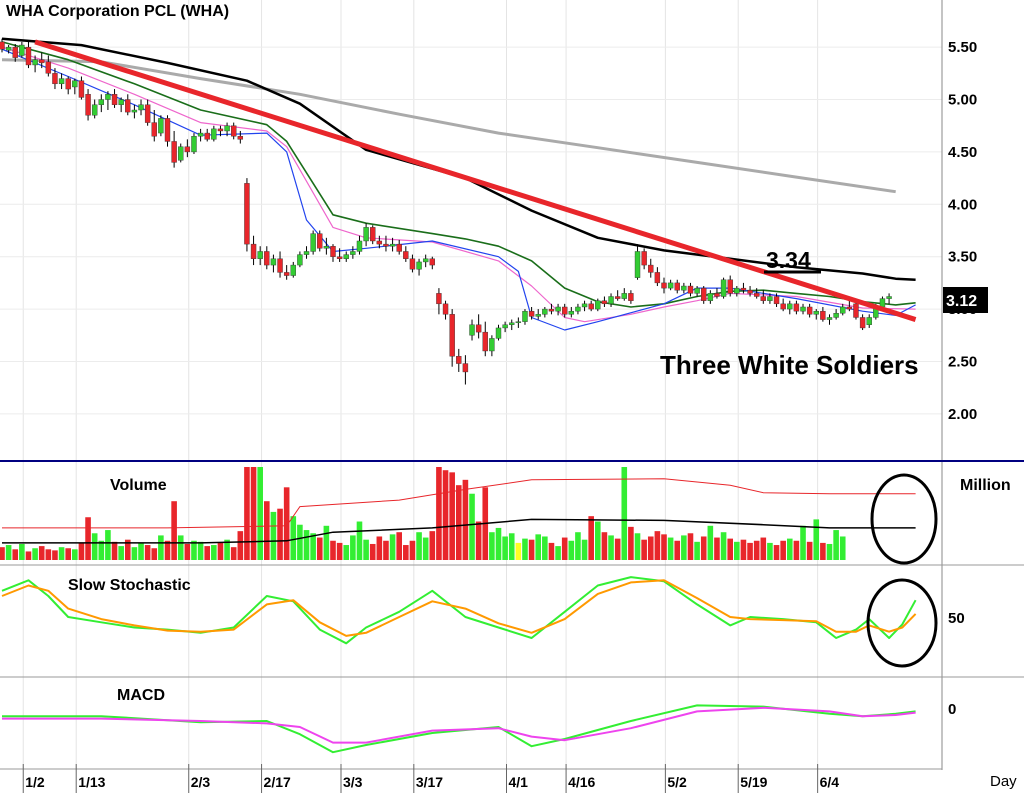  What do you see at coordinates (459, 531) in the screenshot?
I see `volume-average-short` at bounding box center [459, 531].